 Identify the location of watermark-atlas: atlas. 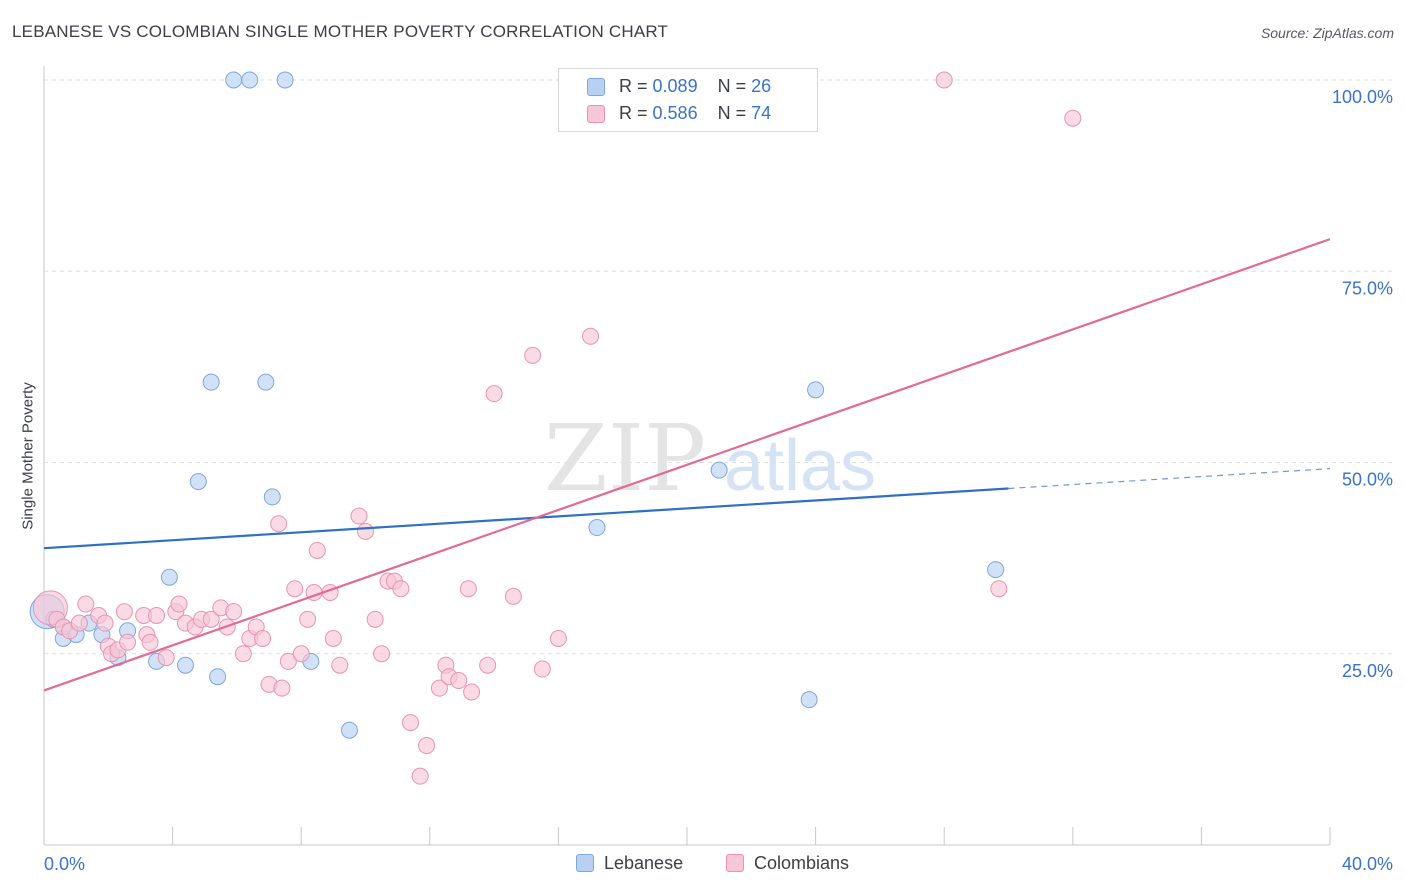
(800, 466).